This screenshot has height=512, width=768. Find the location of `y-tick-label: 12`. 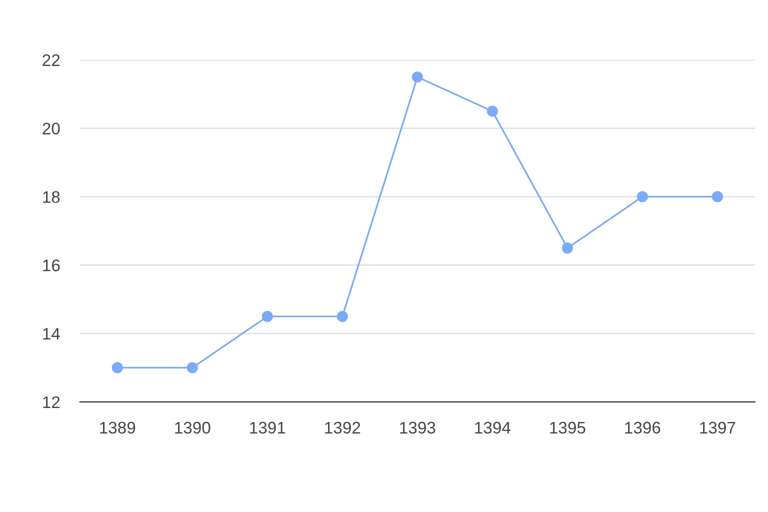

y-tick-label: 12 is located at coordinates (51, 402).